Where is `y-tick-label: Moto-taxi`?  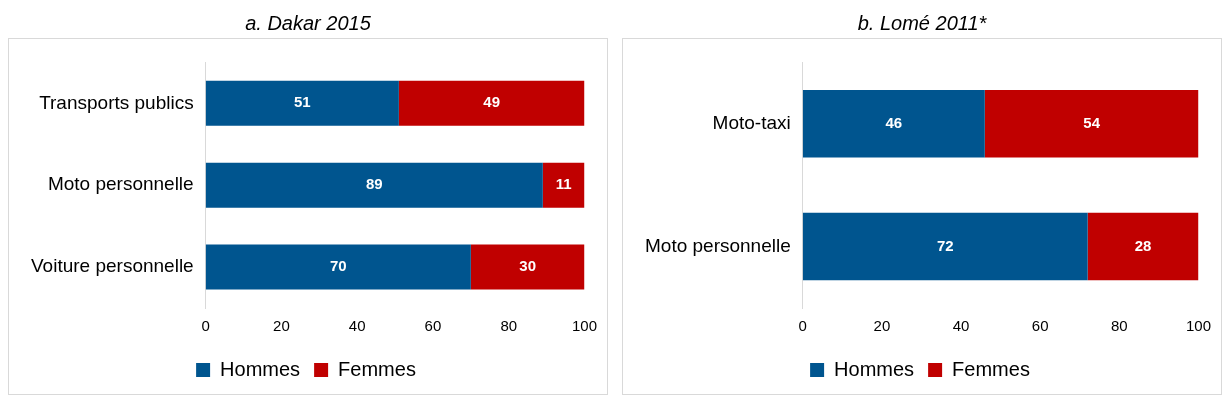
y-tick-label: Moto-taxi is located at coordinates (751, 123).